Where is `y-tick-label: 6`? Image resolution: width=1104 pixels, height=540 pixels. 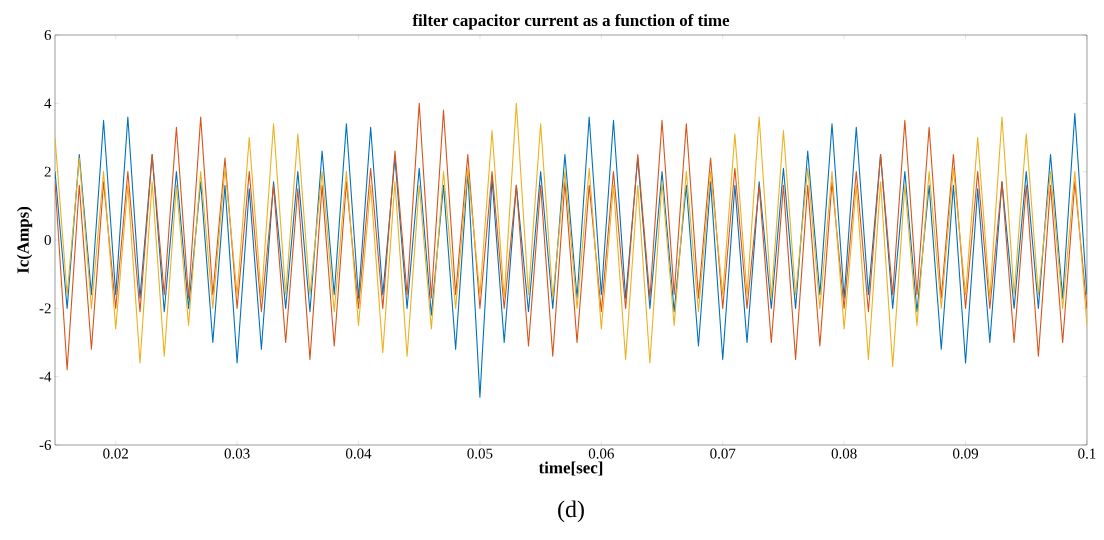
y-tick-label: 6 is located at coordinates (48, 35).